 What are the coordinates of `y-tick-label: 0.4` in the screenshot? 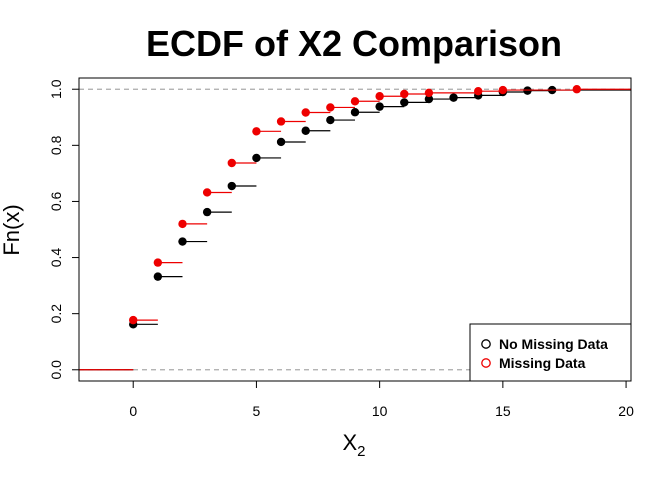 It's located at (56, 258).